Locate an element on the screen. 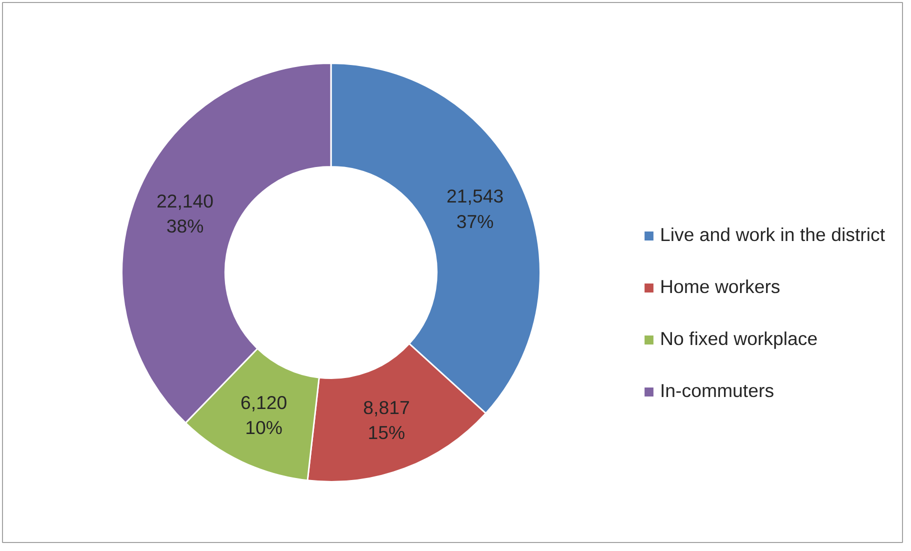 The width and height of the screenshot is (911, 551). data-label: 8,817 15% is located at coordinates (386, 420).